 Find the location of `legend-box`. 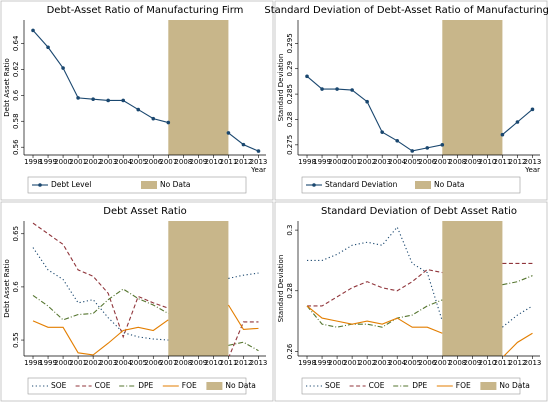

legend-box is located at coordinates (137, 386).